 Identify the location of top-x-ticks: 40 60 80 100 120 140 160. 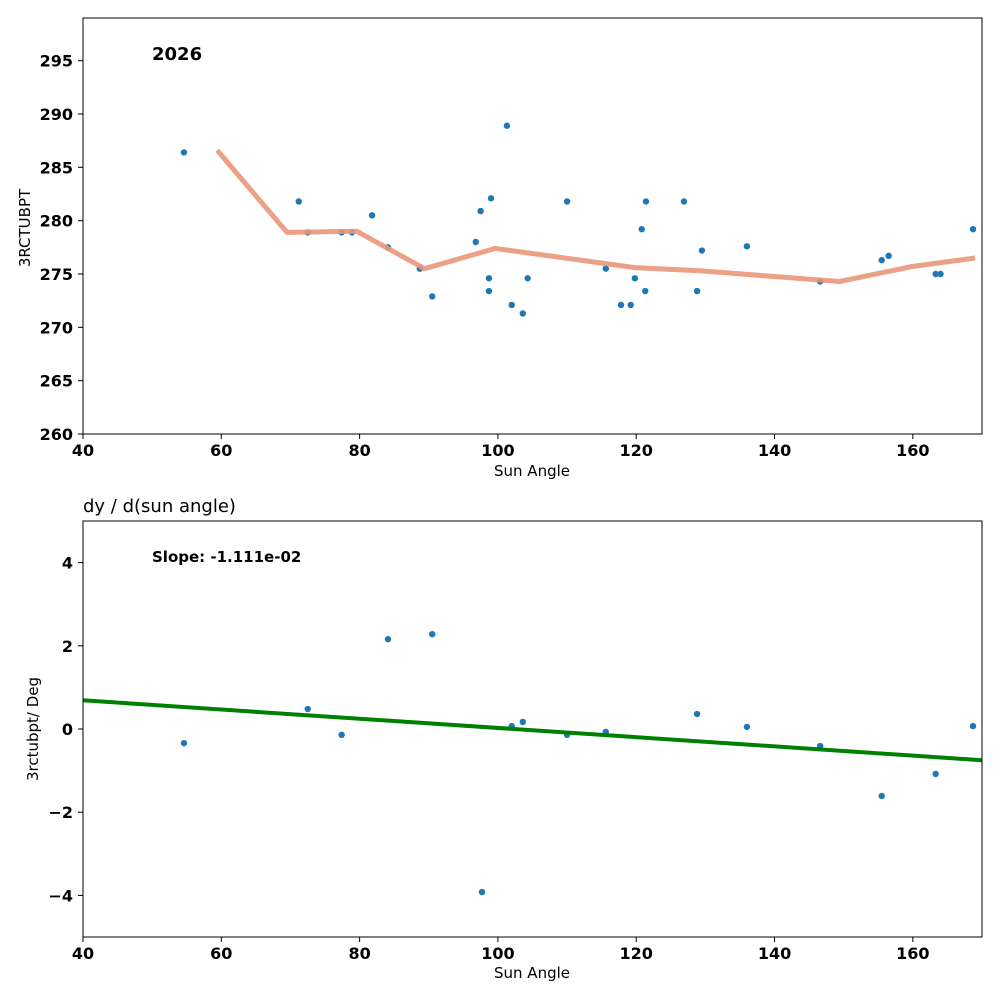
(501, 447).